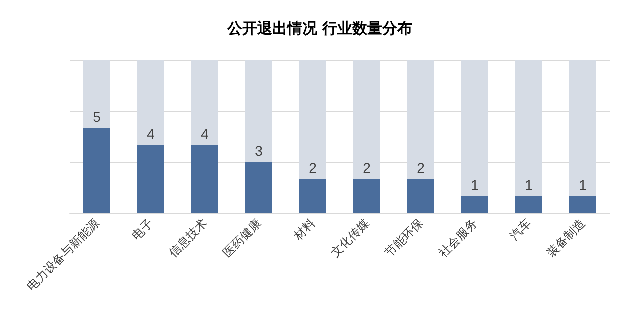  What do you see at coordinates (319, 29) in the screenshot?
I see `chart-title: 公开退出情况 行业数量分布` at bounding box center [319, 29].